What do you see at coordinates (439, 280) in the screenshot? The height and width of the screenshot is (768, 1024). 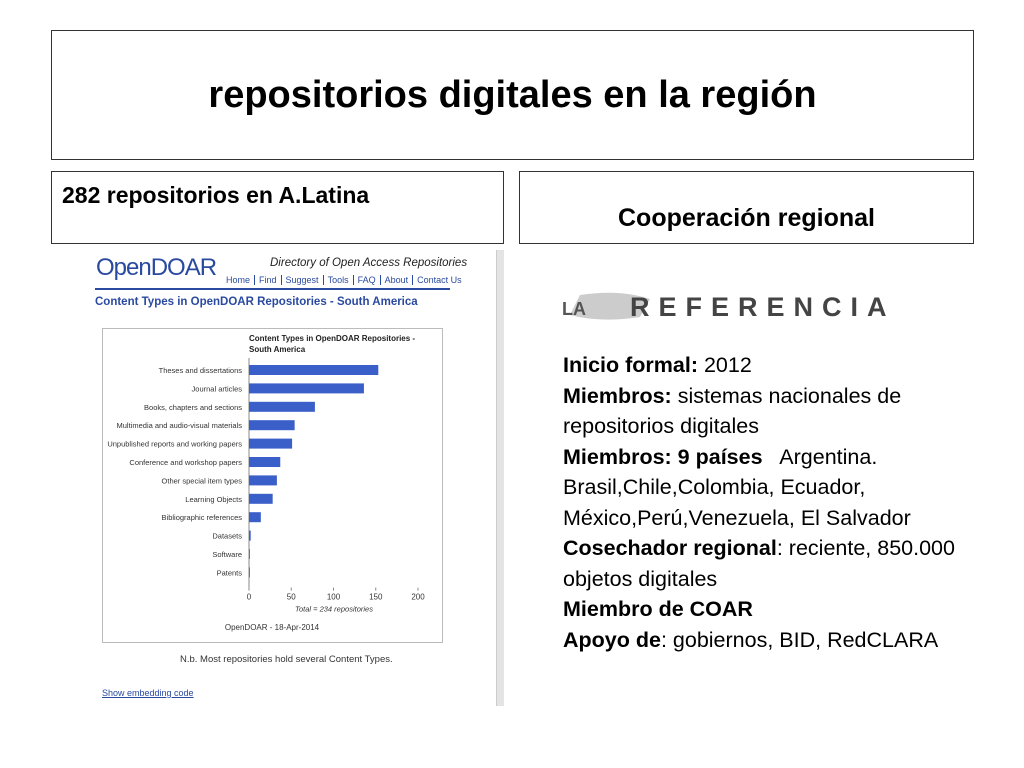 I see `nav-item: Contact Us` at bounding box center [439, 280].